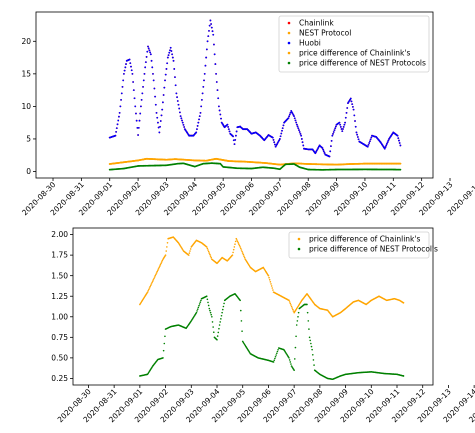  Describe the element at coordinates (26, 106) in the screenshot. I see `y-tick-label: 10` at that location.